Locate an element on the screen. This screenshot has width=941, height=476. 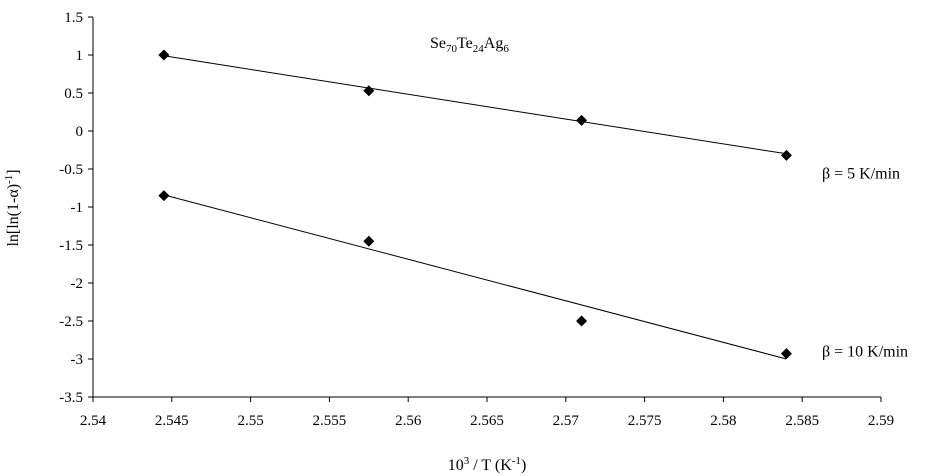
y-tick-label: -0.5 is located at coordinates (71, 170).